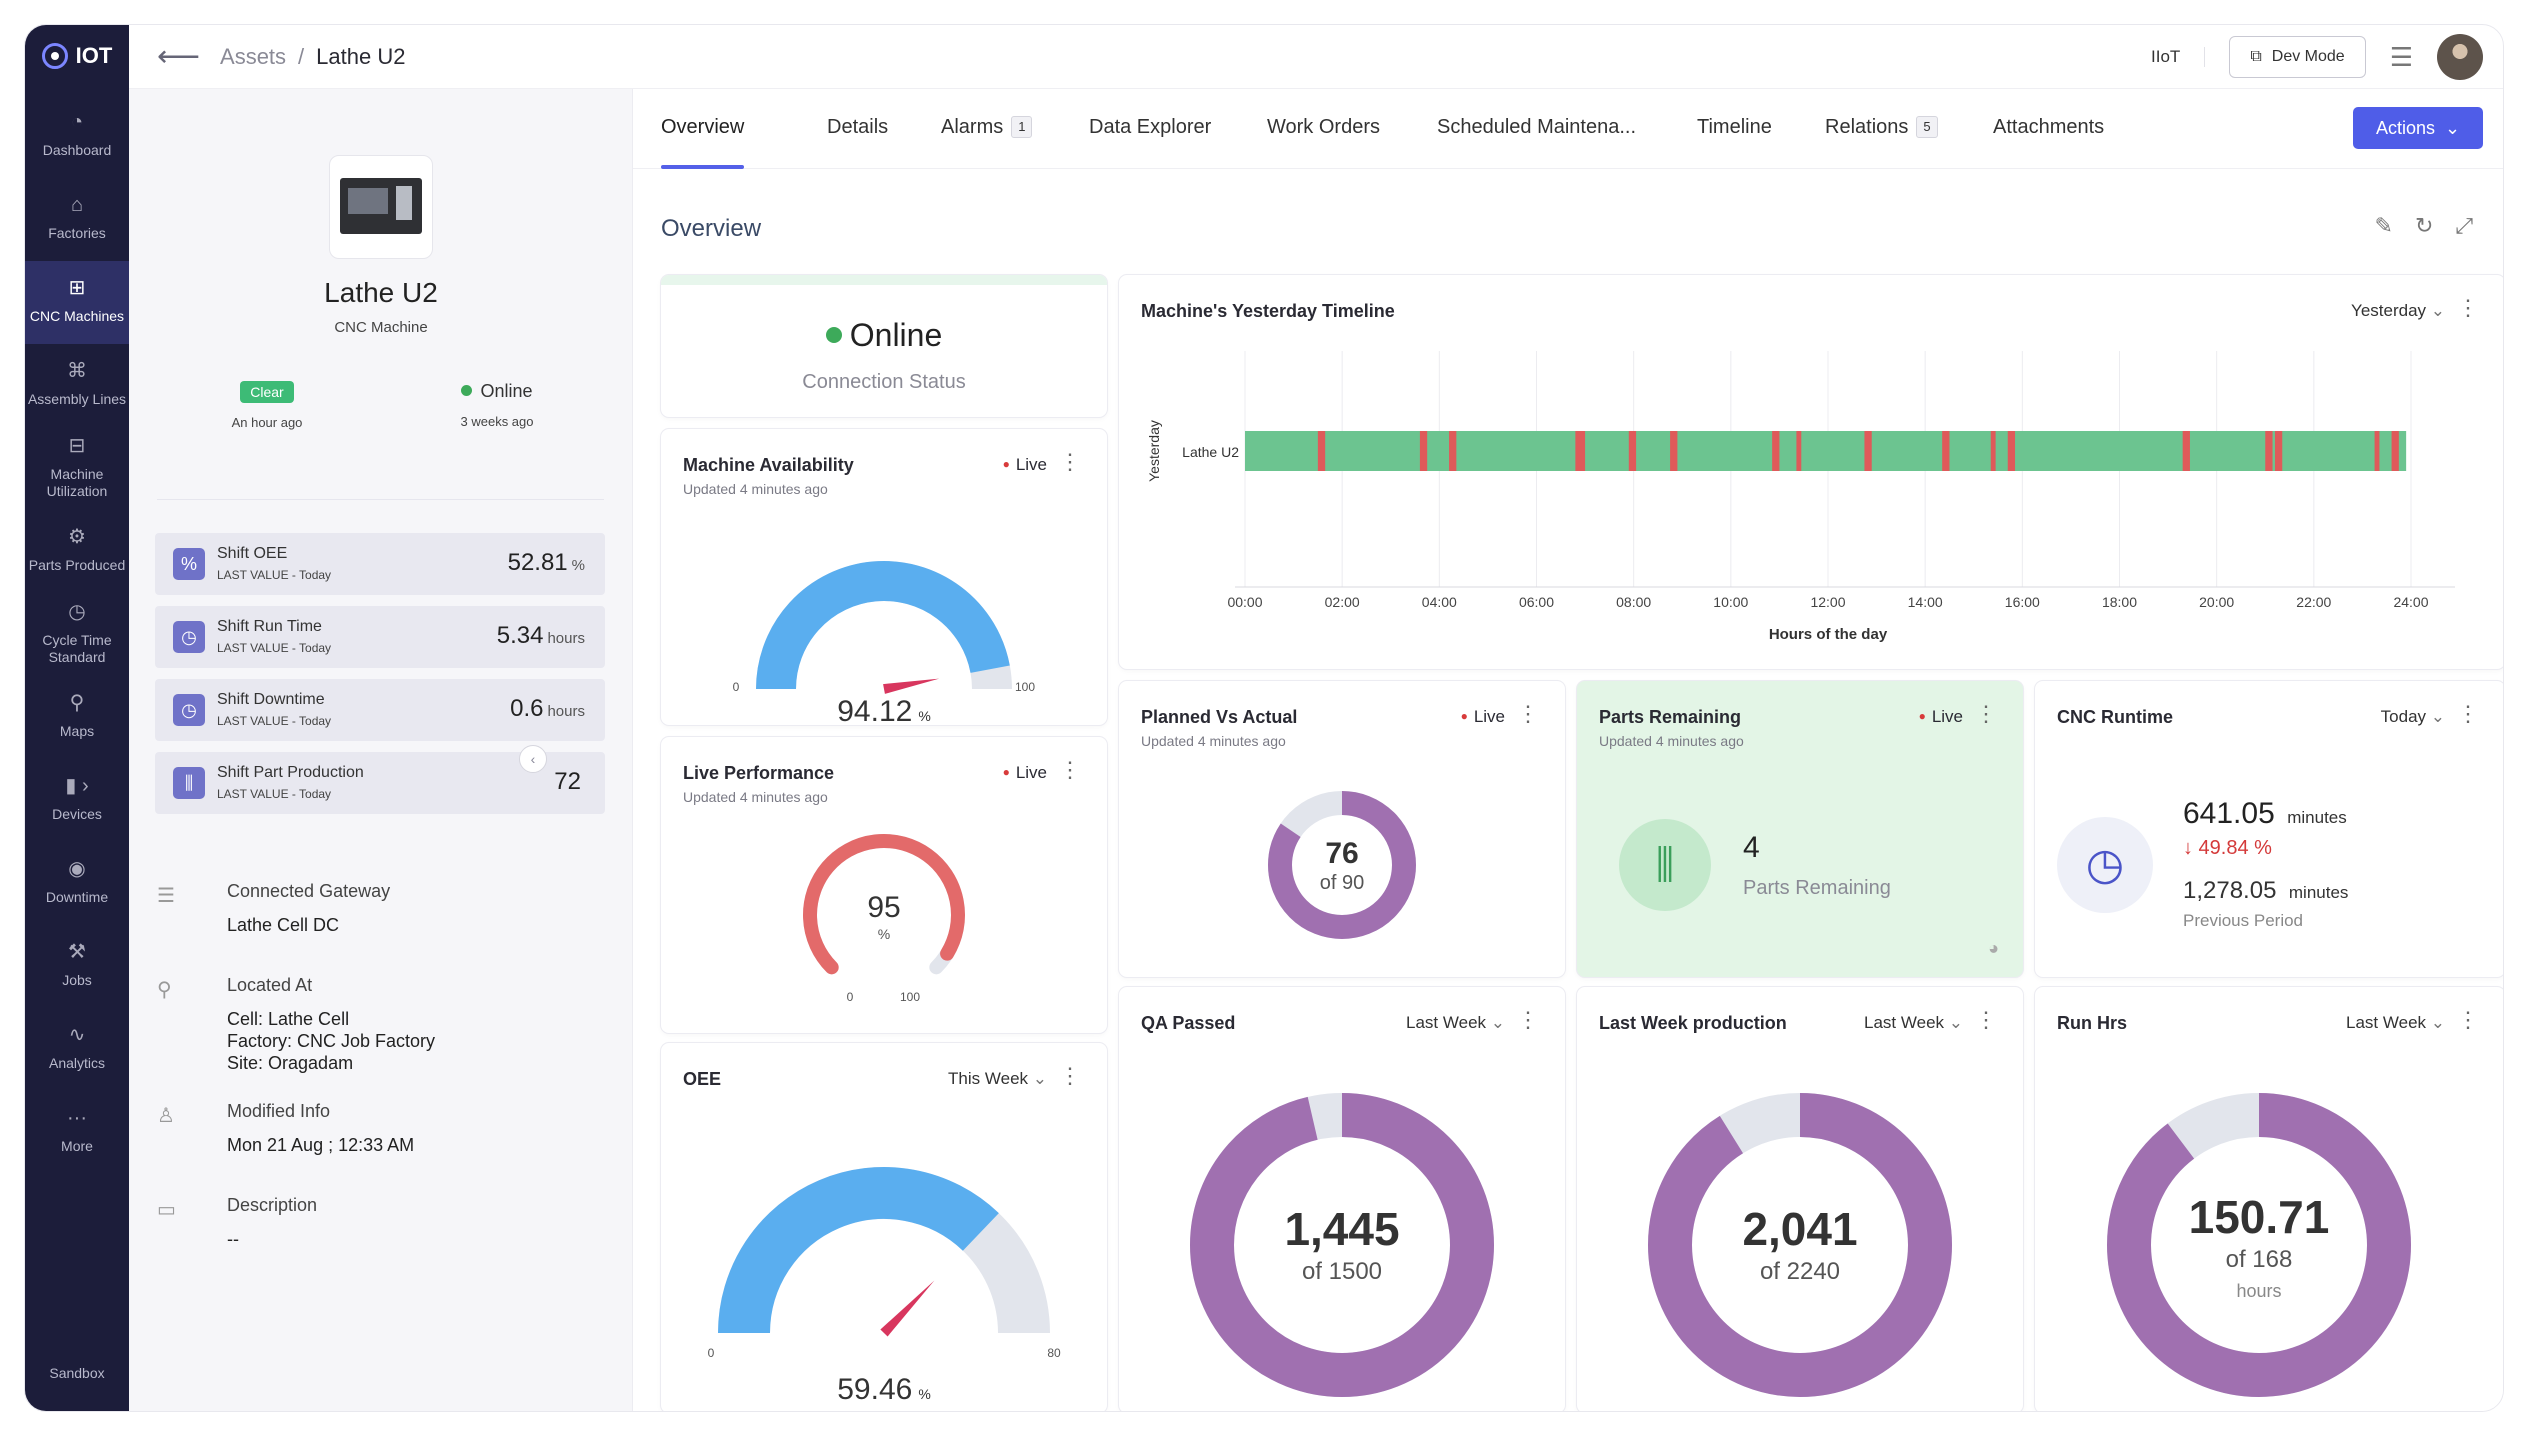 Image resolution: width=2528 pixels, height=1436 pixels. What do you see at coordinates (77, 881) in the screenshot?
I see `sidebar-item-downtime: ◉ Downtime` at bounding box center [77, 881].